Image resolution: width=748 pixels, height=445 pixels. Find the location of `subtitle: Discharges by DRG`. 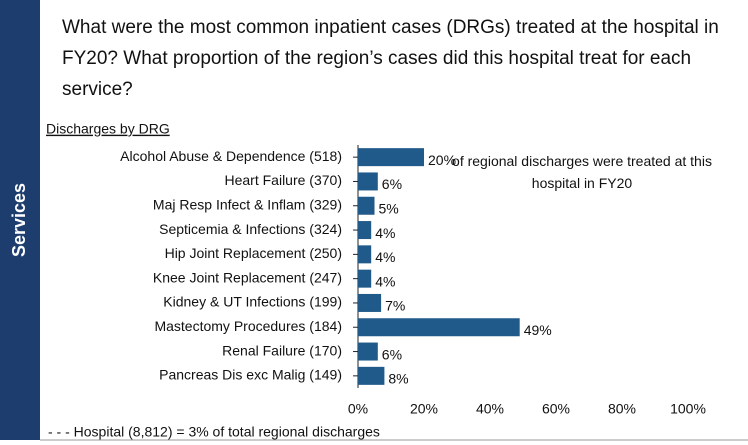

subtitle: Discharges by DRG is located at coordinates (108, 129).